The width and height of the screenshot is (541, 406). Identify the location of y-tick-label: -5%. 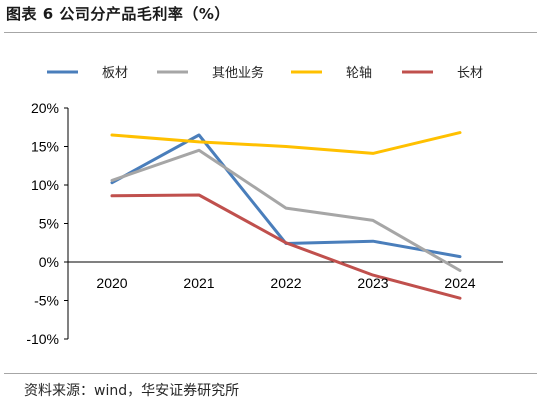
(46, 301).